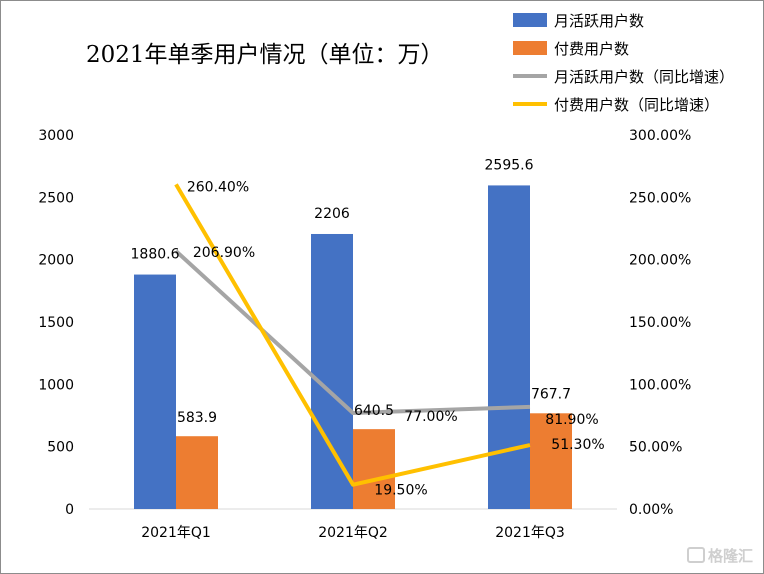  Describe the element at coordinates (176, 533) in the screenshot. I see `x-tick-label: 2021年Q1` at that location.